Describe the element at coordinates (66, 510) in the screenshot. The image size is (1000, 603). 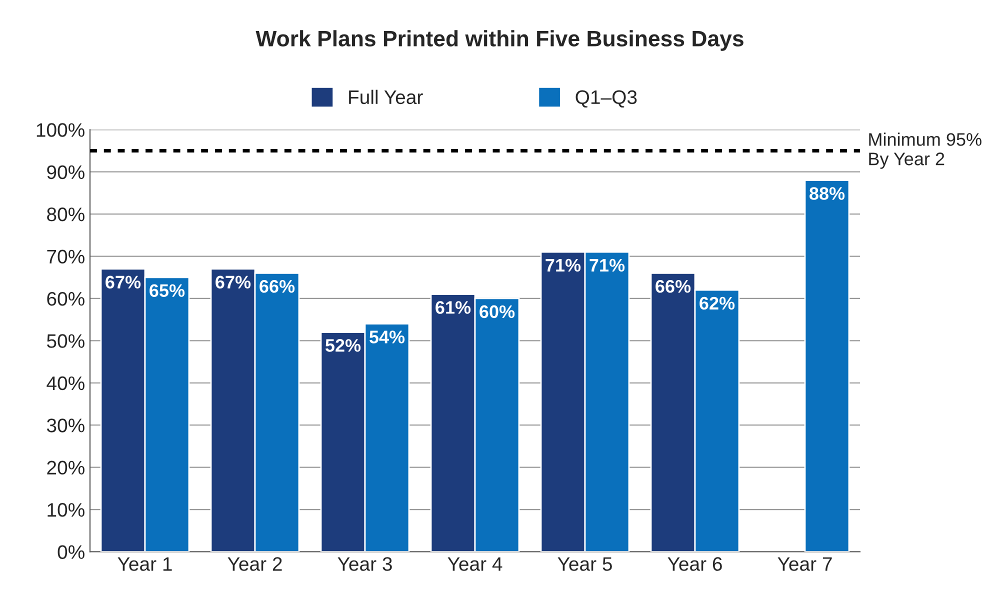
I see `y-tick-label: 10%` at that location.